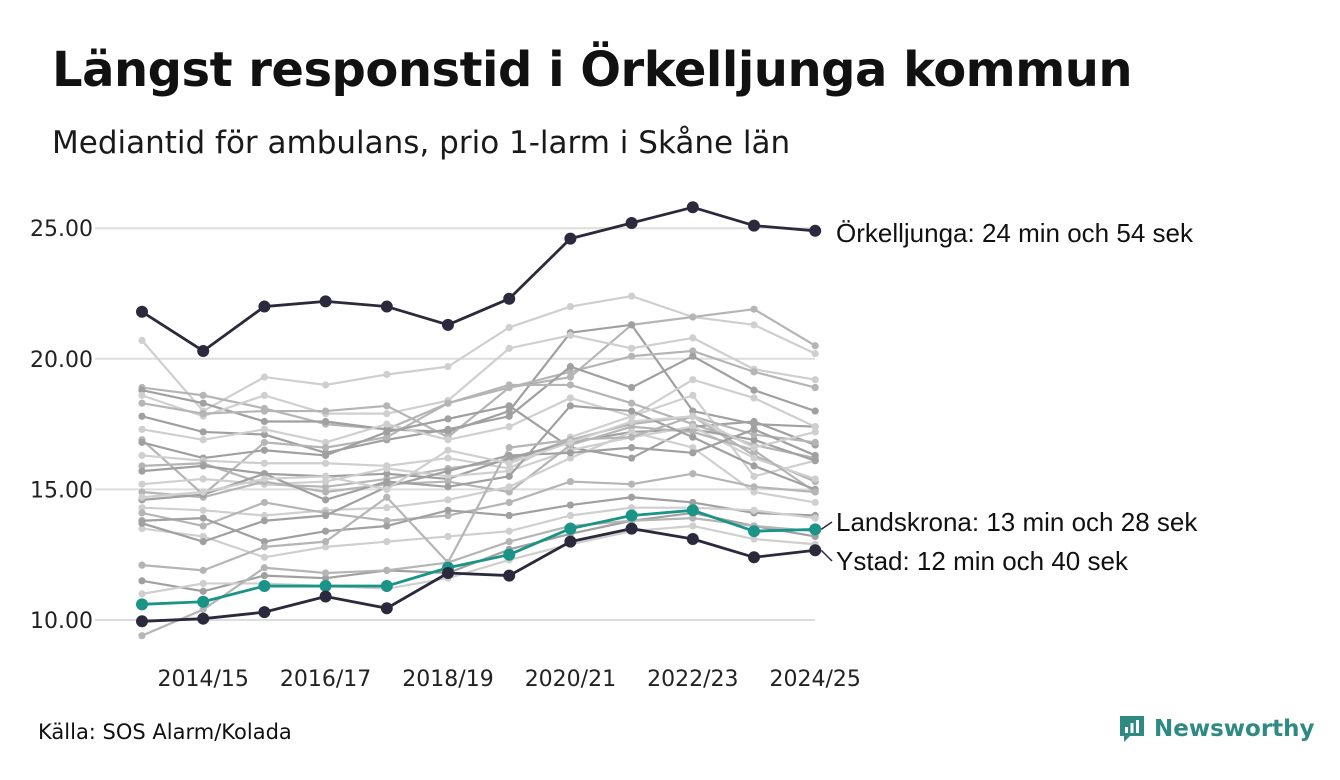 This screenshot has height=780, width=1340. What do you see at coordinates (1132, 729) in the screenshot?
I see `newsworthy-logo-icon` at bounding box center [1132, 729].